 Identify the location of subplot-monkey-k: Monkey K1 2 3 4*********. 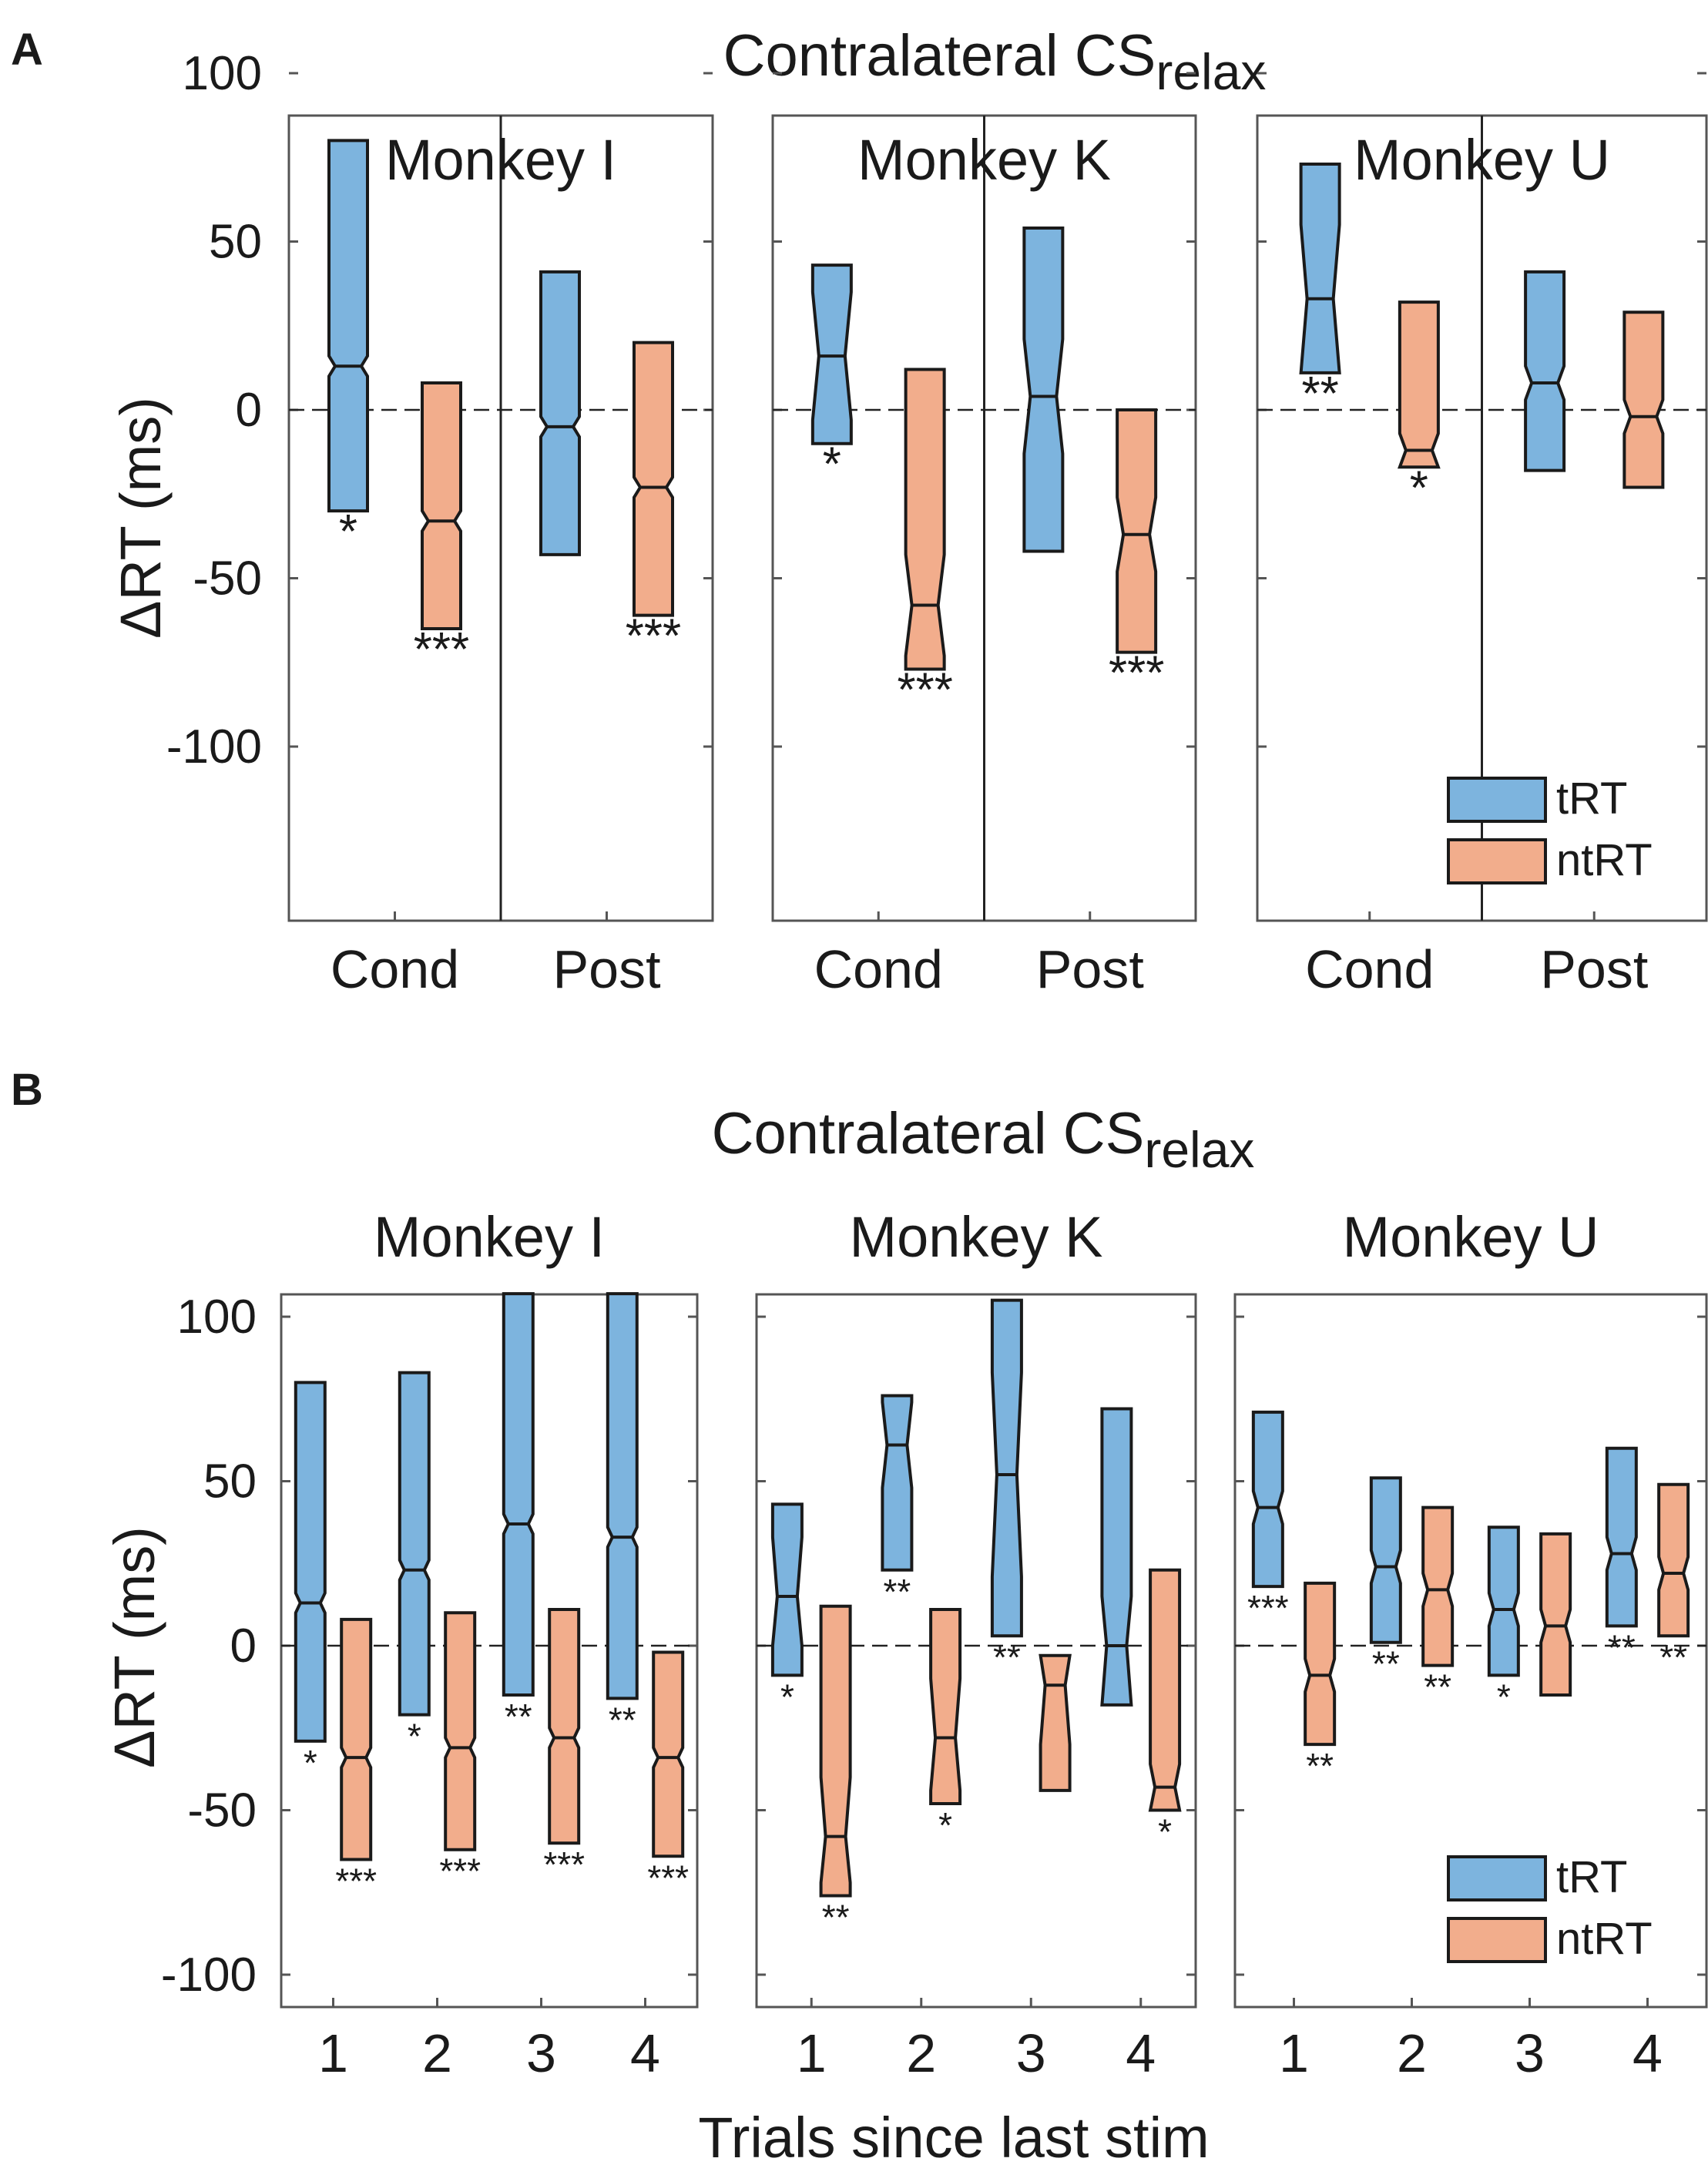
(976, 1644).